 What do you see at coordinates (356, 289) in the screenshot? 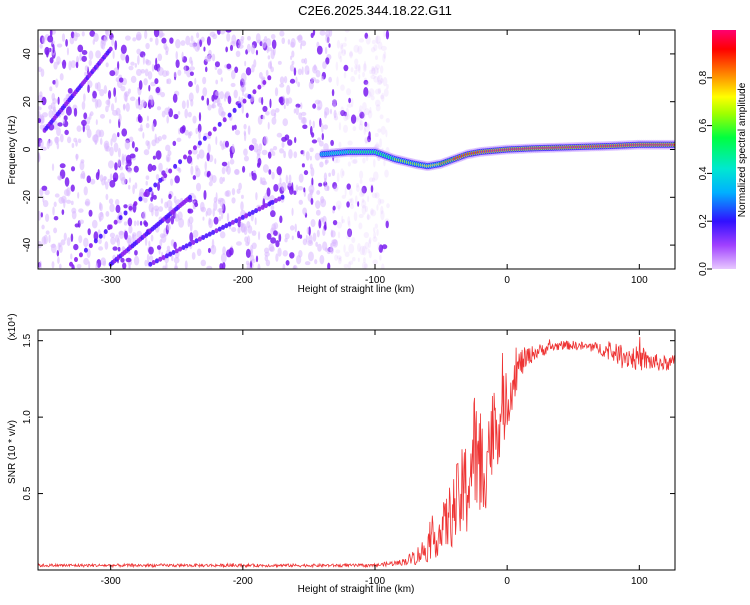
I see `spectrogram-x-label: Height of straight line (km)` at bounding box center [356, 289].